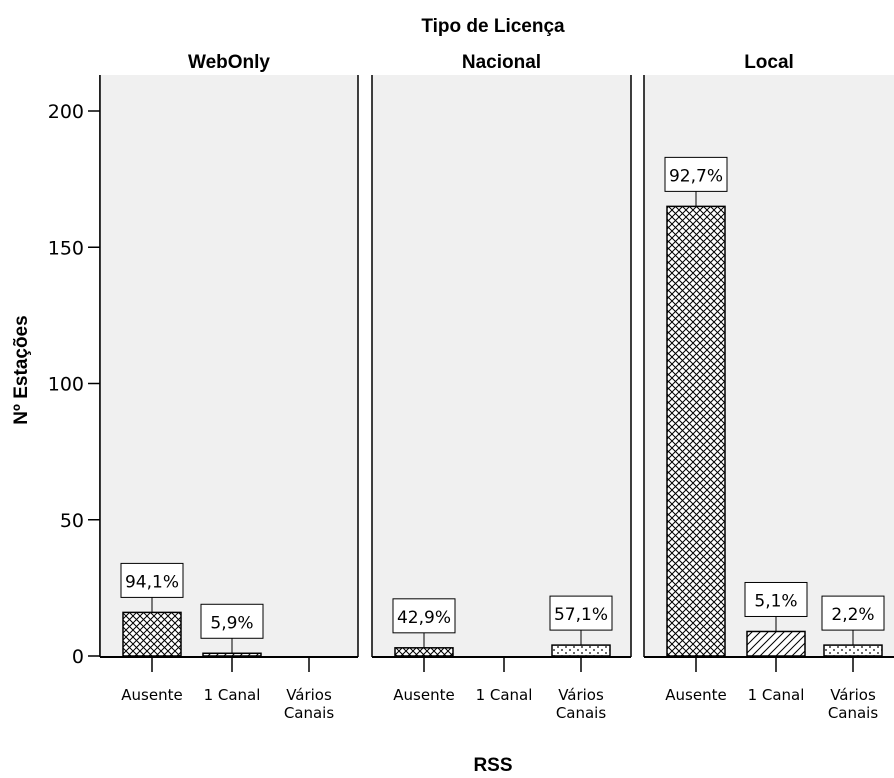  What do you see at coordinates (74, 371) in the screenshot?
I see `y-axis: 0 50 100 150 200` at bounding box center [74, 371].